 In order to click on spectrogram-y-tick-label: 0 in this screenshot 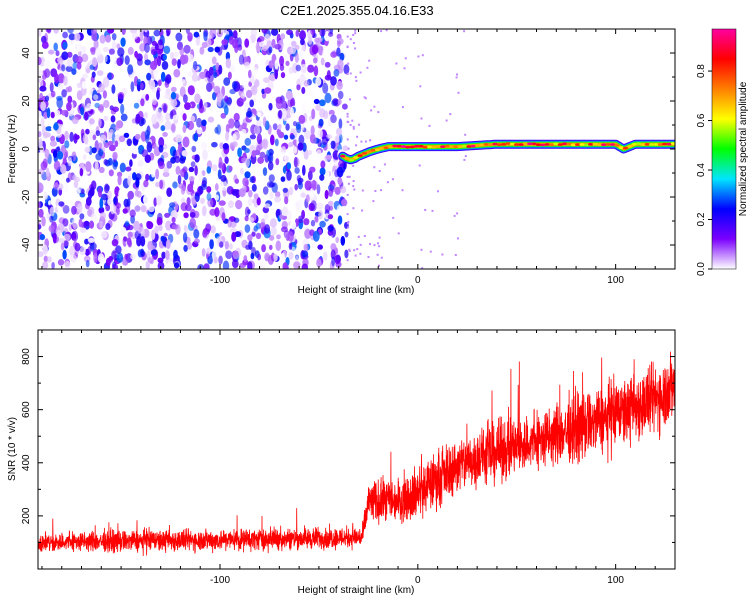, I will do `click(26, 149)`.